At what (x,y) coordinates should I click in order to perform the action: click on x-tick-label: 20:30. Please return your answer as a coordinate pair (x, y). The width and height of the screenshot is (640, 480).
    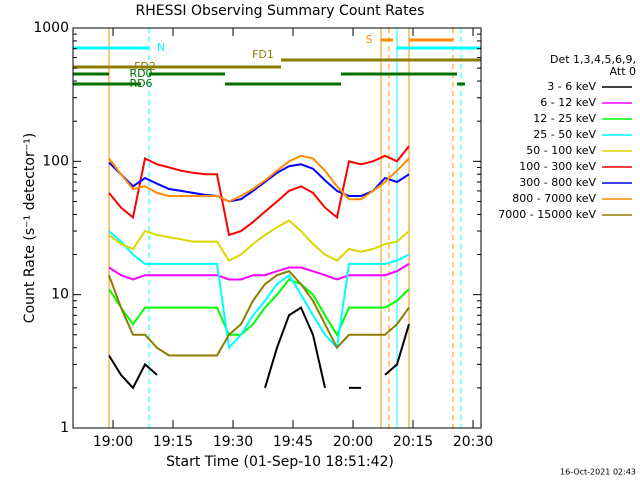
    Looking at the image, I should click on (473, 442).